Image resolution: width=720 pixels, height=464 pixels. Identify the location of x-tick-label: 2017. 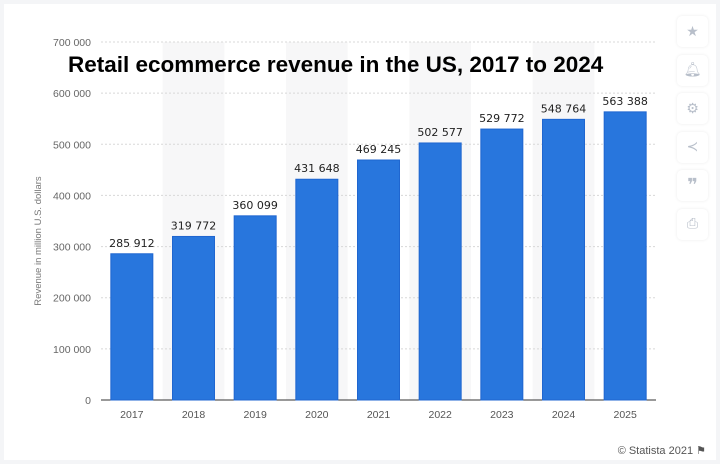
(132, 415).